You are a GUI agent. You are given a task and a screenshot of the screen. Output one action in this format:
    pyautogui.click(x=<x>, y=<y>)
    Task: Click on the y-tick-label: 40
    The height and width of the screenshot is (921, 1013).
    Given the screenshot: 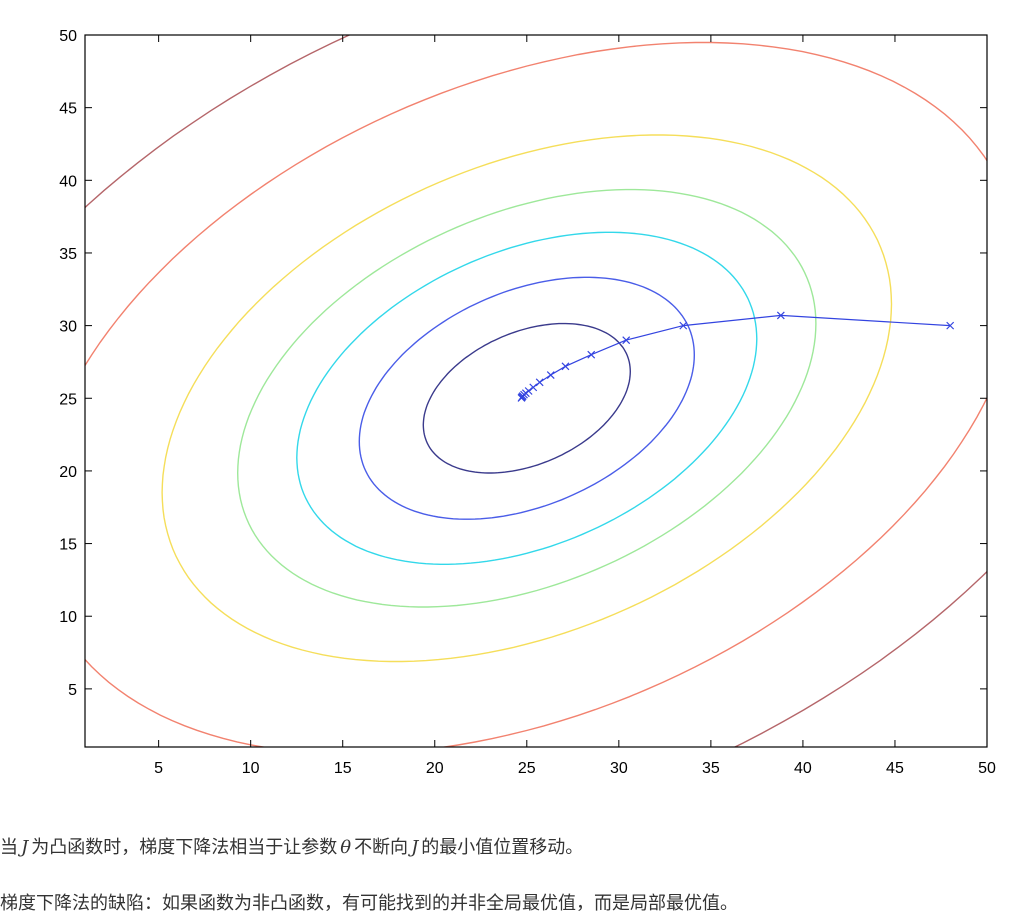 What is the action you would take?
    pyautogui.click(x=68, y=181)
    